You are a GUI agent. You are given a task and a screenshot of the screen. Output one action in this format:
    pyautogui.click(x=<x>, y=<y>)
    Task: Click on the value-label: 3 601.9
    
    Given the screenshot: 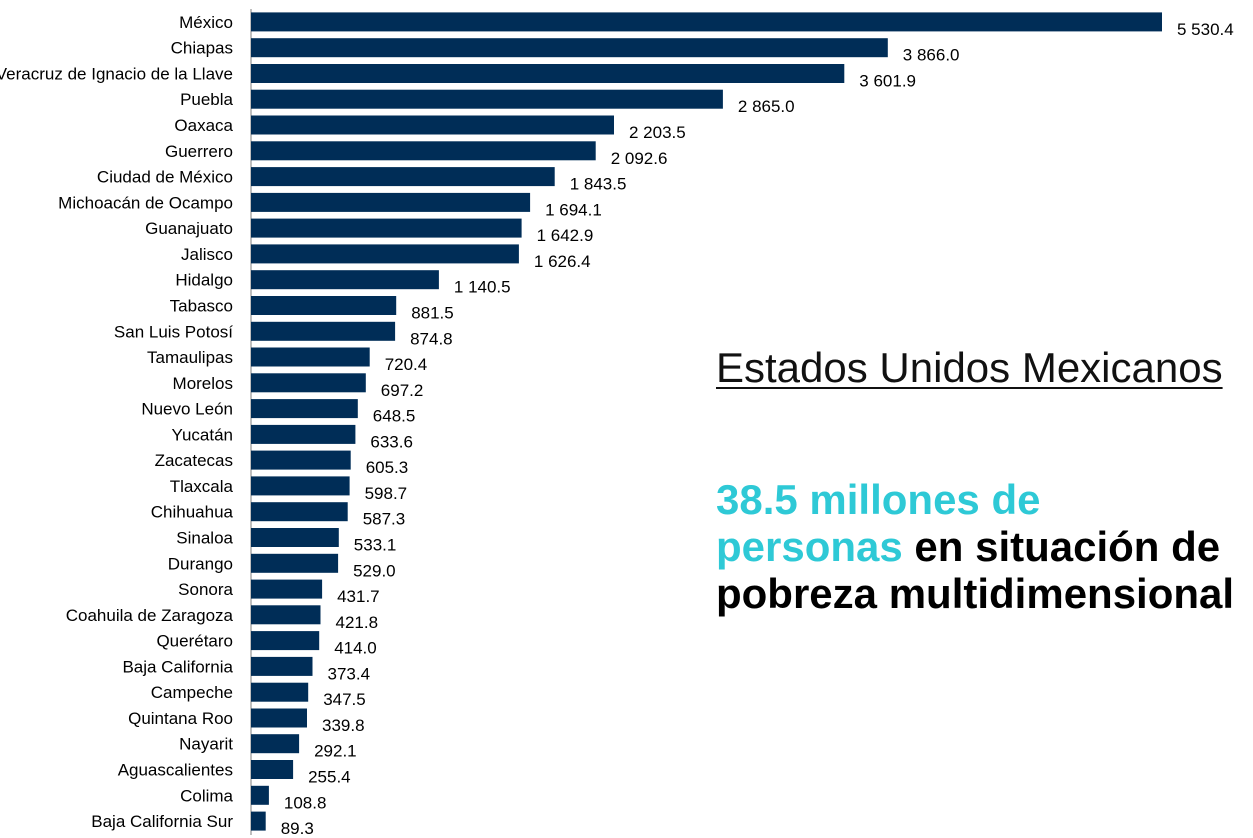 What is the action you would take?
    pyautogui.click(x=887, y=81)
    